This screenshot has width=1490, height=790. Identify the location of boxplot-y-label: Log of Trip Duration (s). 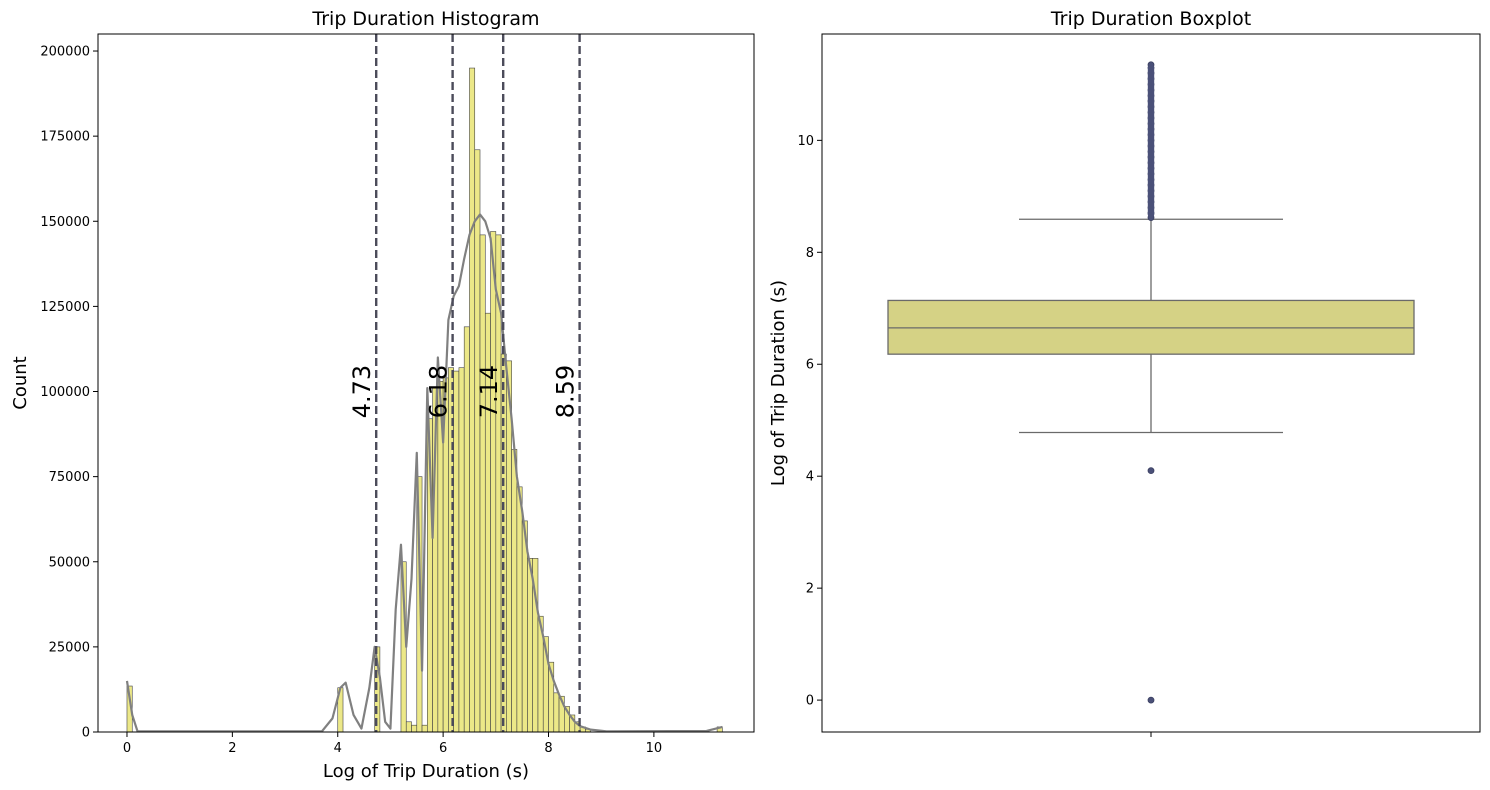
(778, 383).